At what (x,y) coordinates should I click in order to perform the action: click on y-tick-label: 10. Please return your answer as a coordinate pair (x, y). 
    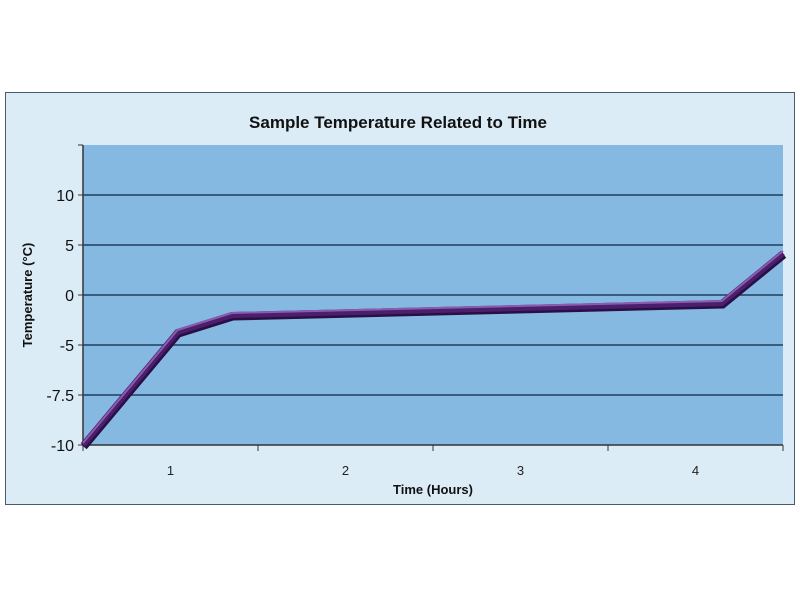
    Looking at the image, I should click on (65, 196).